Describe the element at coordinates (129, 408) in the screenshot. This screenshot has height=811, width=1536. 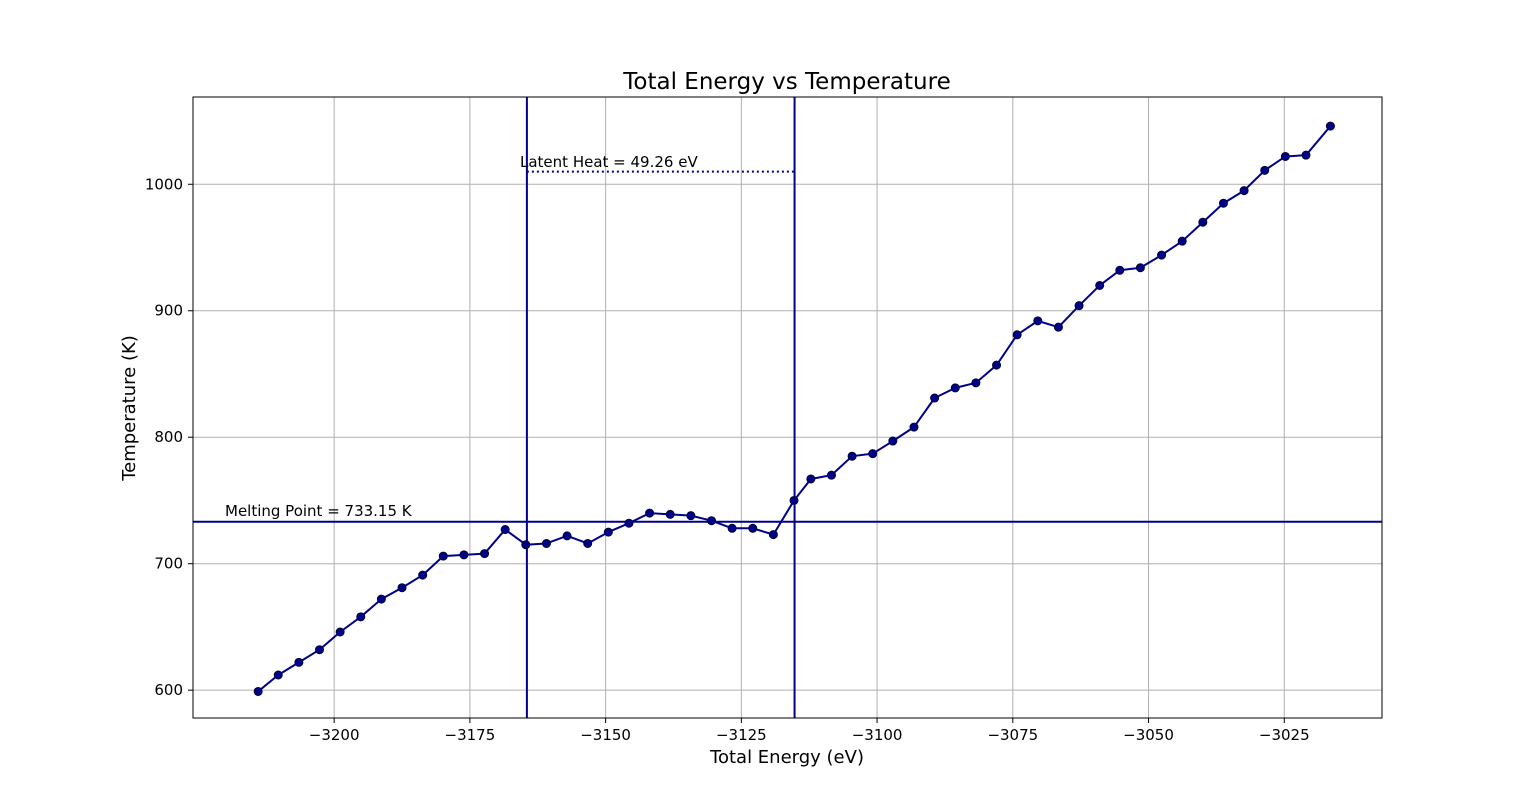
I see `y-axis-label: Temperature (K)` at that location.